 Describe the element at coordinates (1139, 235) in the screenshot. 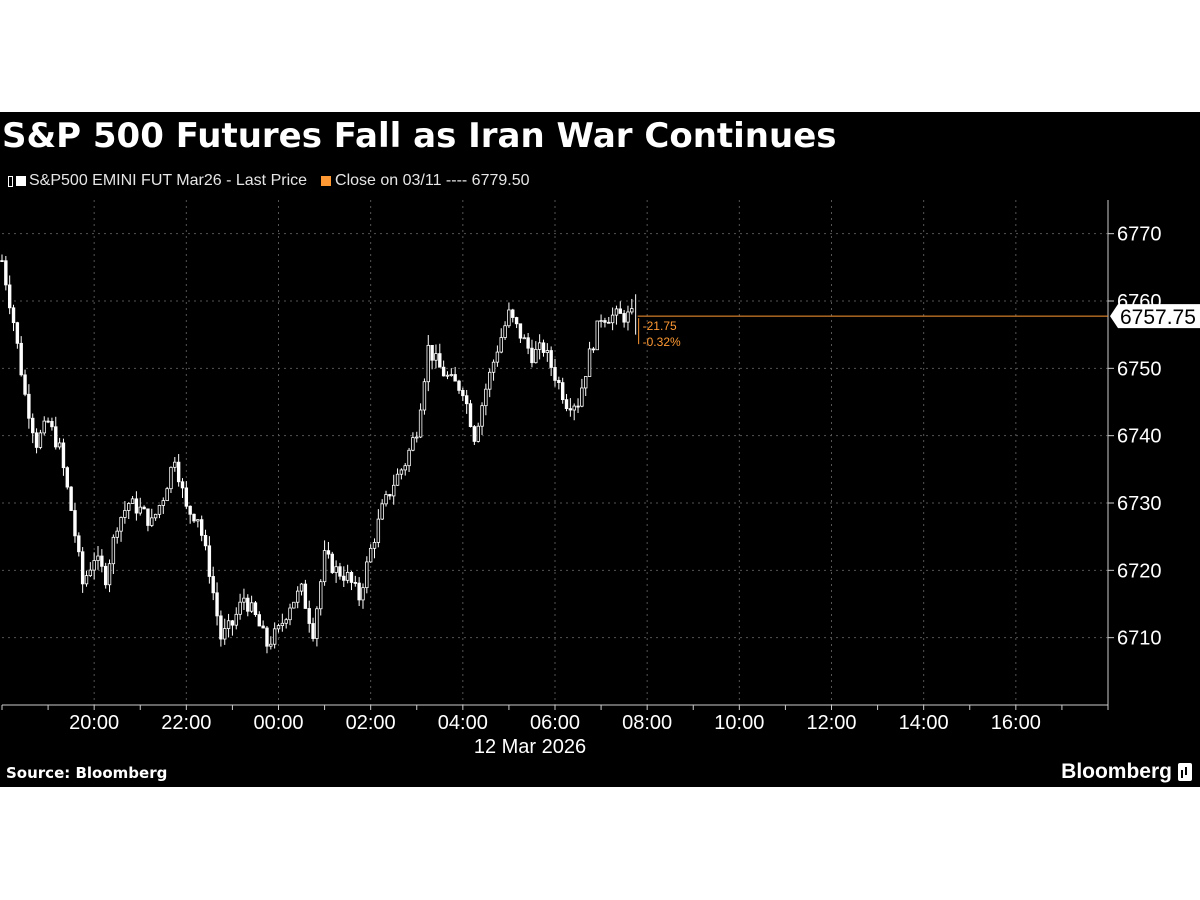

I see `y-tick-label: 6770` at that location.